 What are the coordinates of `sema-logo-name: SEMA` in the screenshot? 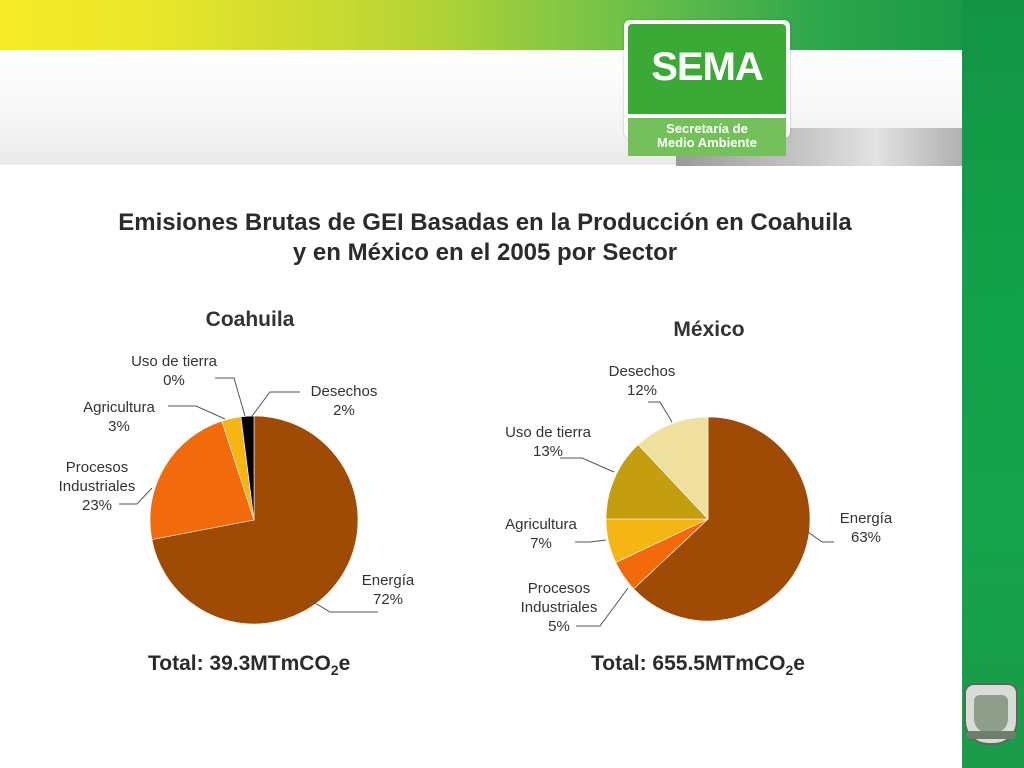 It's located at (707, 69).